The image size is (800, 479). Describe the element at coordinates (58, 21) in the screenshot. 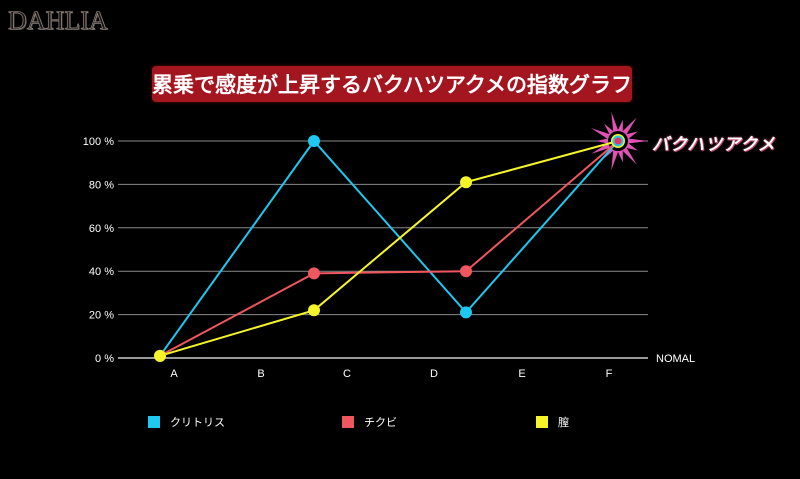

I see `dahlia-logo: DAHLIA` at that location.